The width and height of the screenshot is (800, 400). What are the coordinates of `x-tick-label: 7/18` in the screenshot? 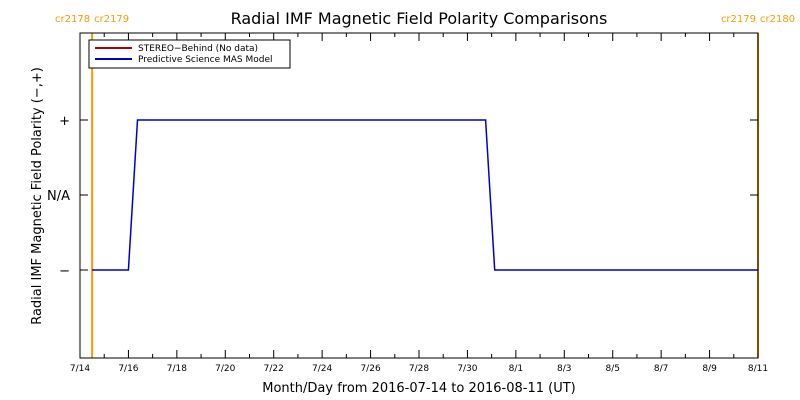 It's located at (177, 369).